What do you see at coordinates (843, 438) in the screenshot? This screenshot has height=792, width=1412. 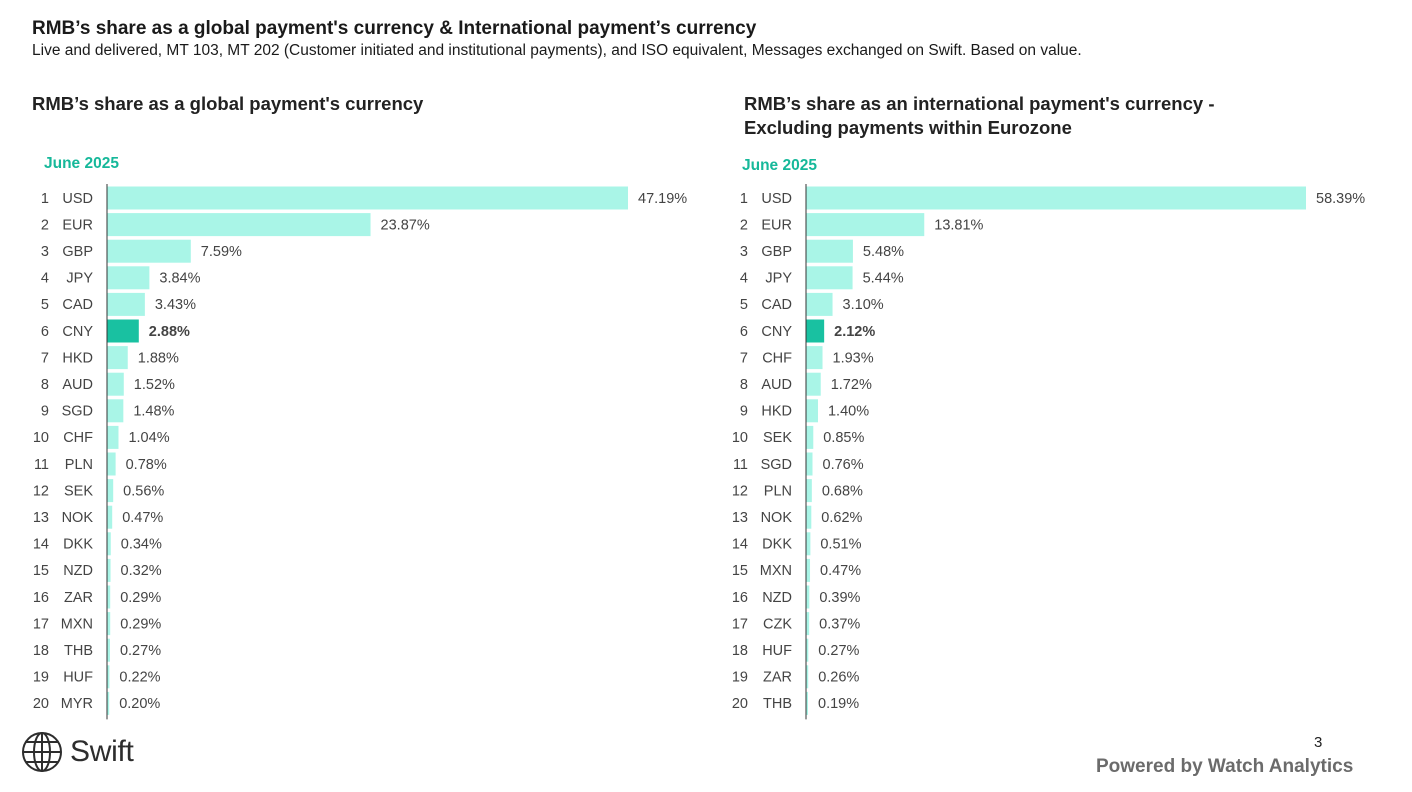 I see `value-label: 0.85%` at bounding box center [843, 438].